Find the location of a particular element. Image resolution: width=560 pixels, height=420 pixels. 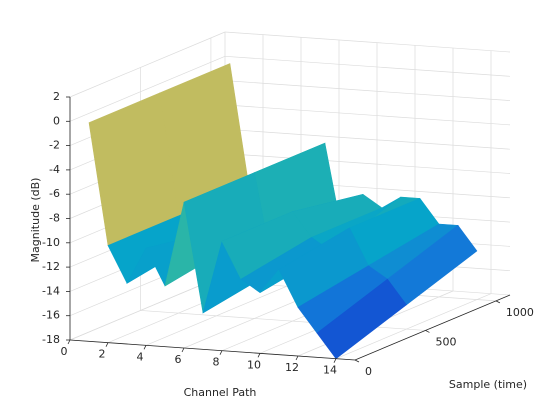

z-tick-label: -2 is located at coordinates (54, 145).